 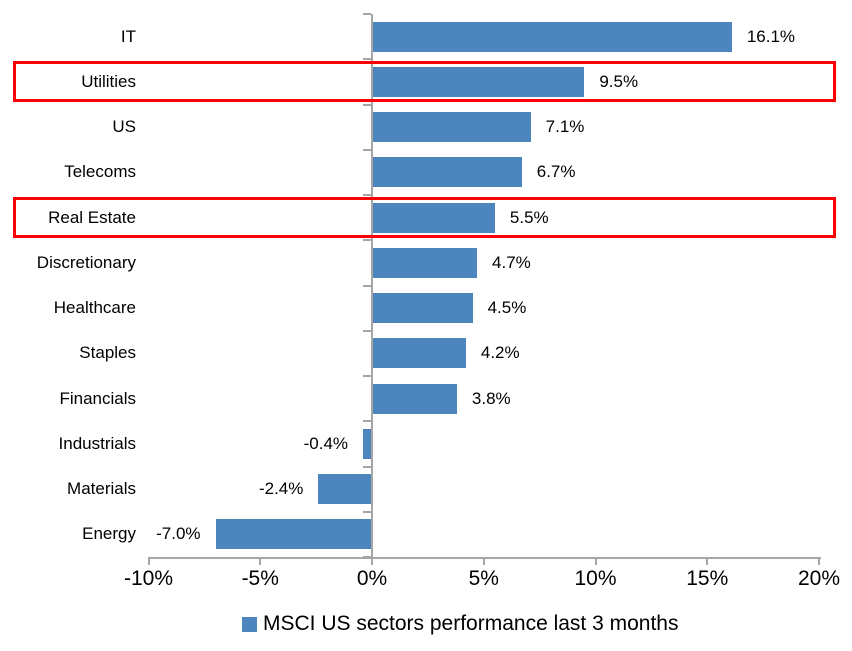 I want to click on data-label: 4.2%, so click(x=500, y=353).